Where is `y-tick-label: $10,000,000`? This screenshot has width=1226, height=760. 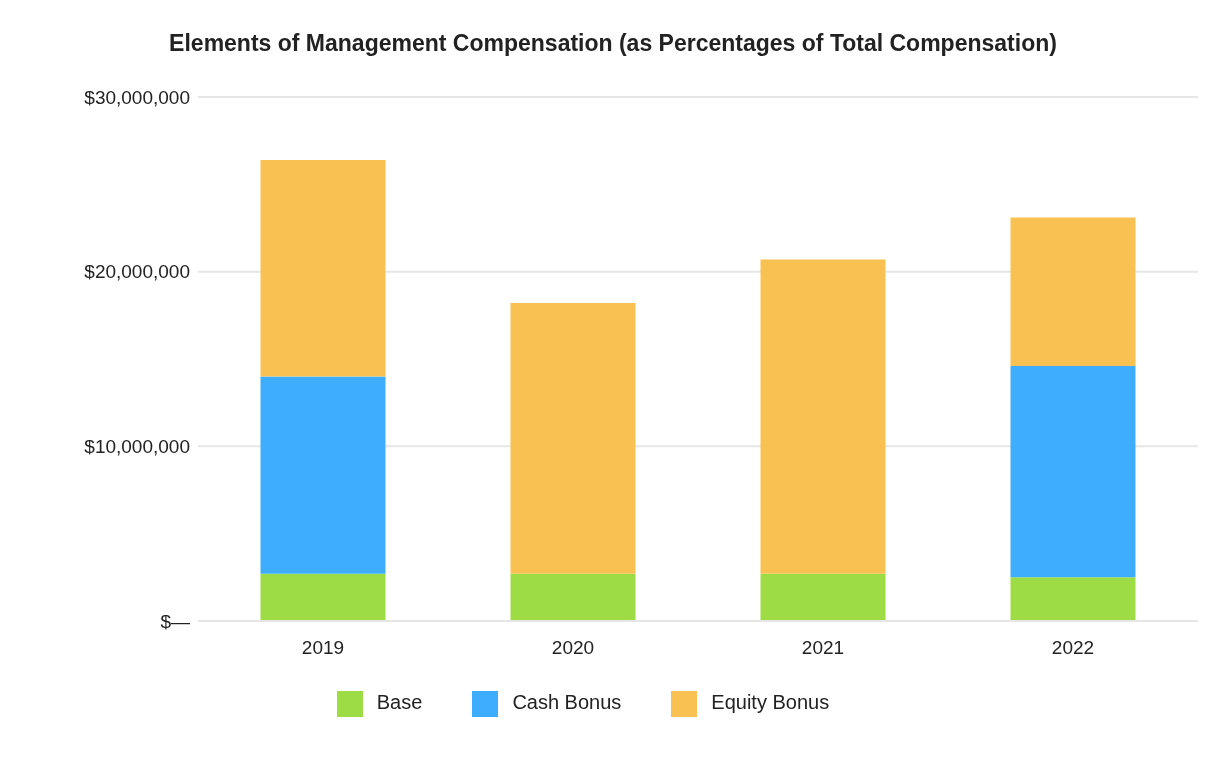 y-tick-label: $10,000,000 is located at coordinates (137, 447).